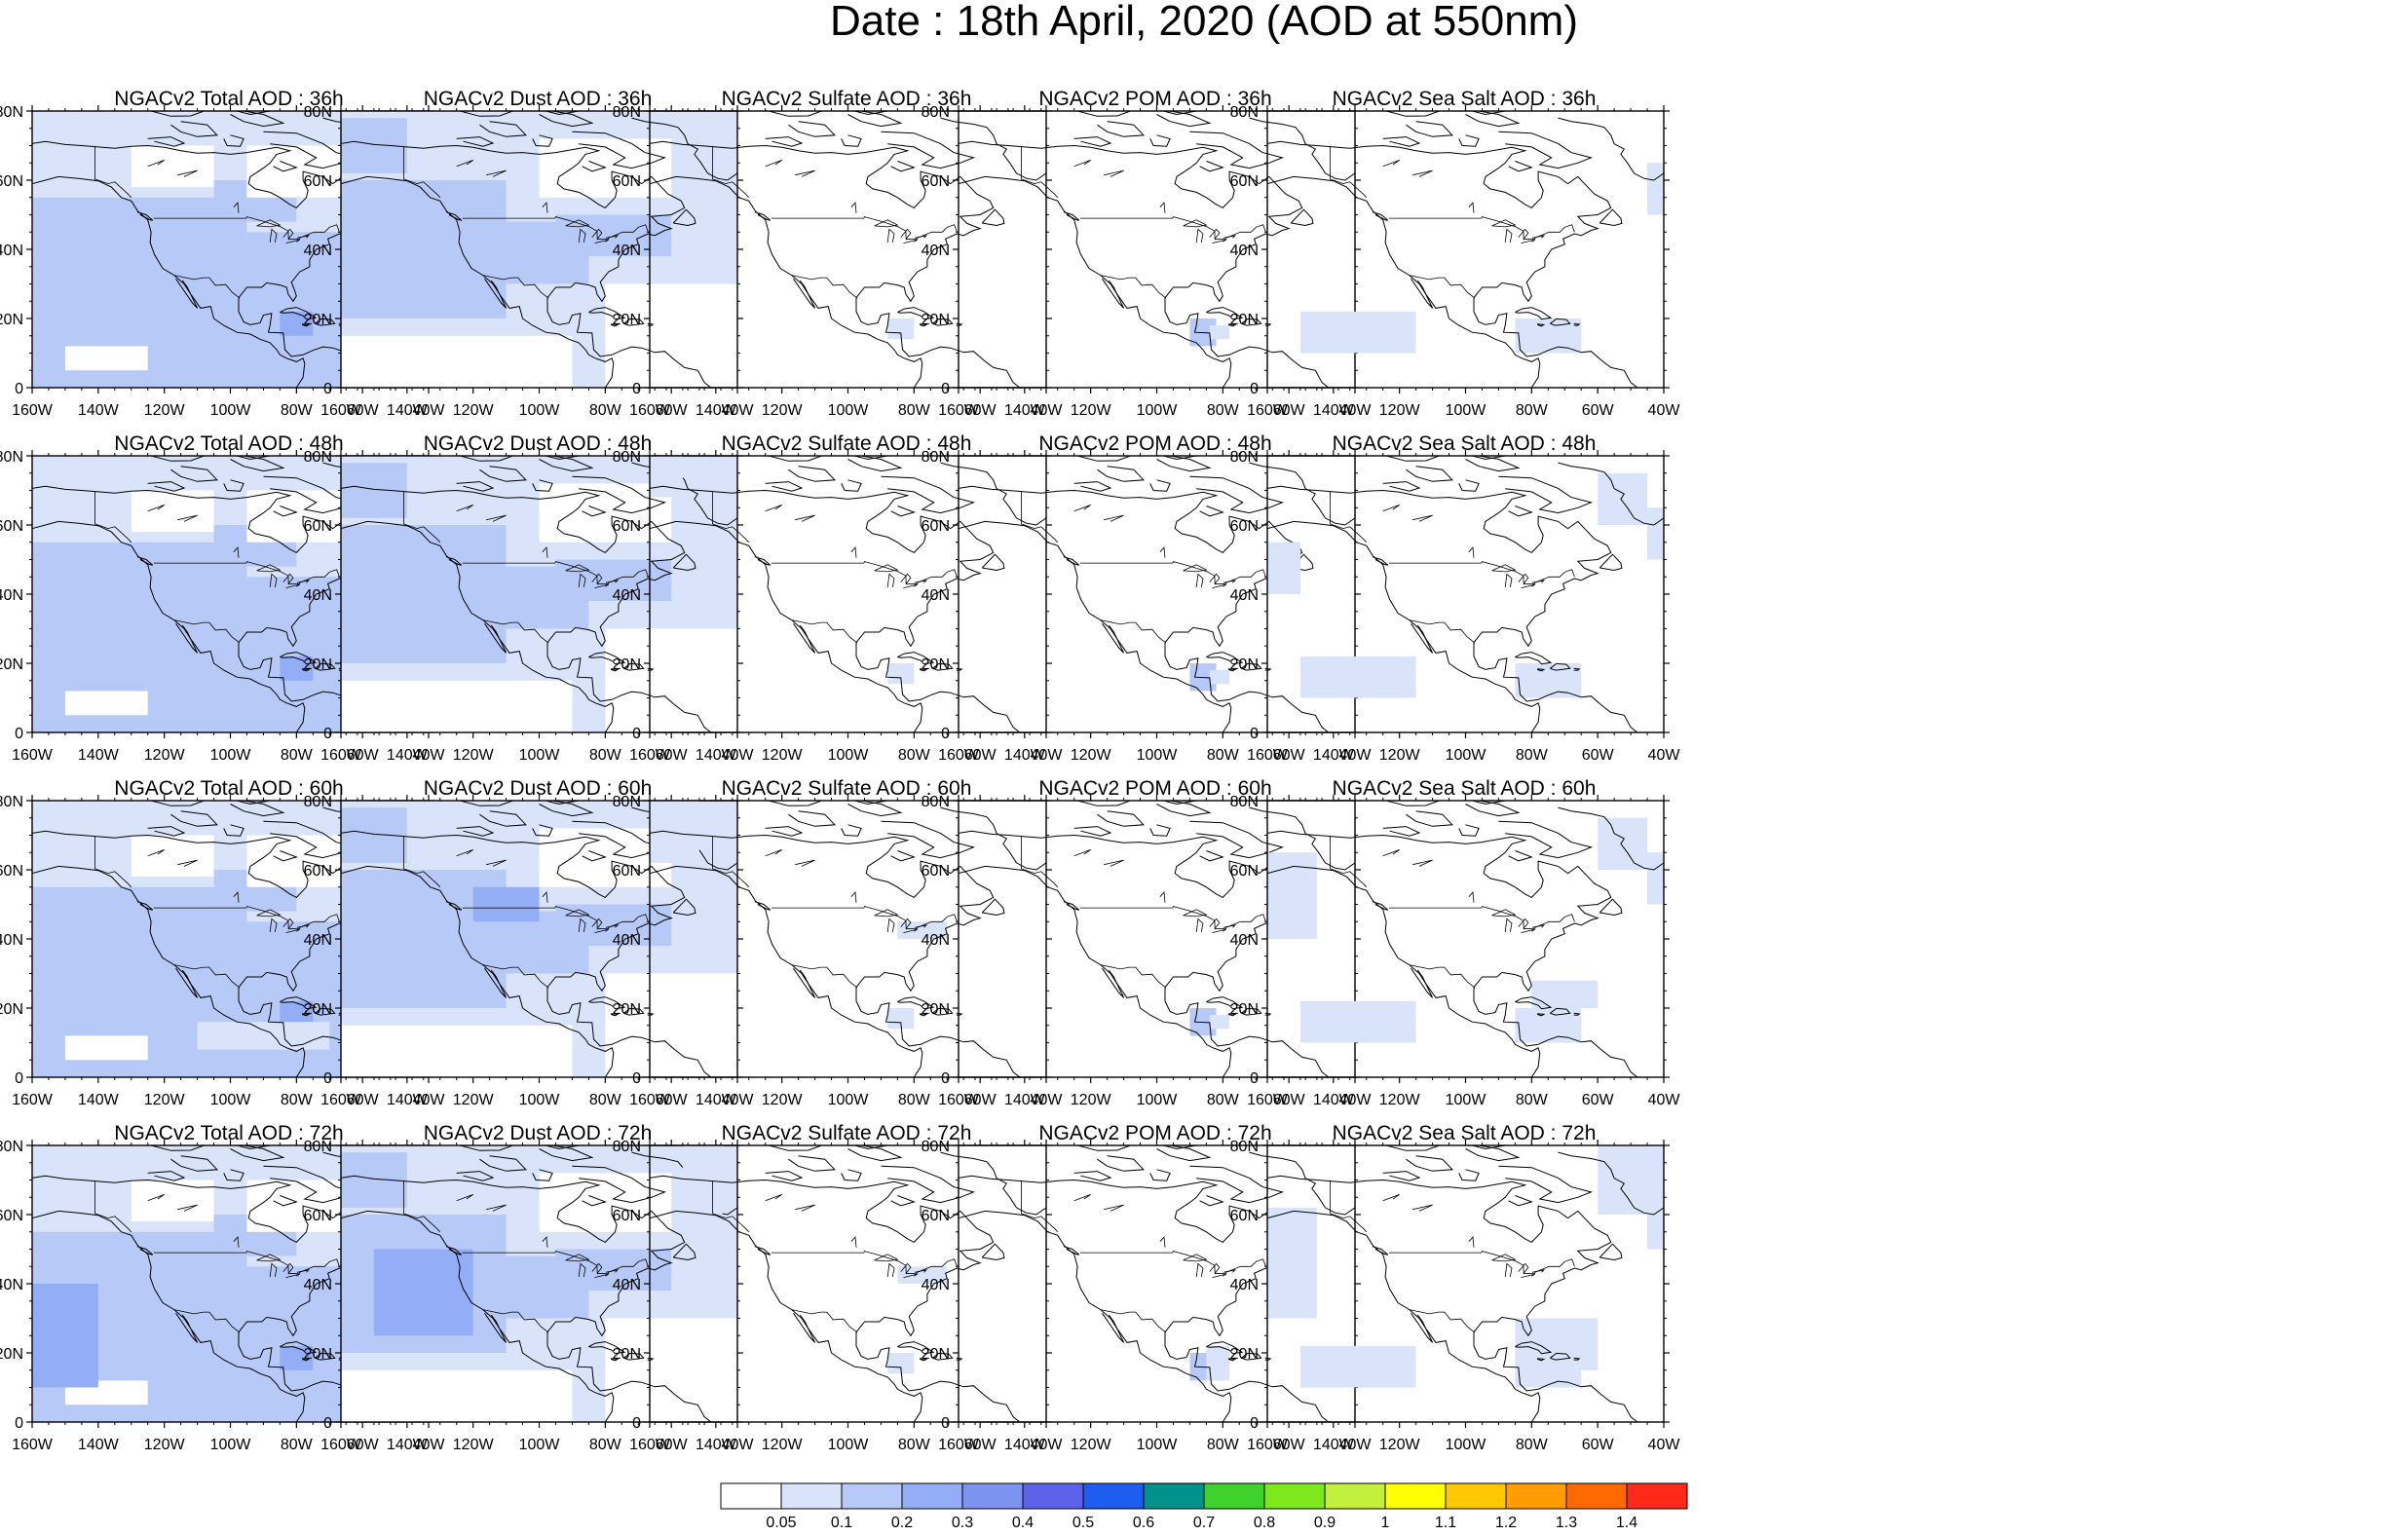 Image resolution: width=2408 pixels, height=1536 pixels. Describe the element at coordinates (811, 1496) in the screenshot. I see `colorbar-swatch` at that location.